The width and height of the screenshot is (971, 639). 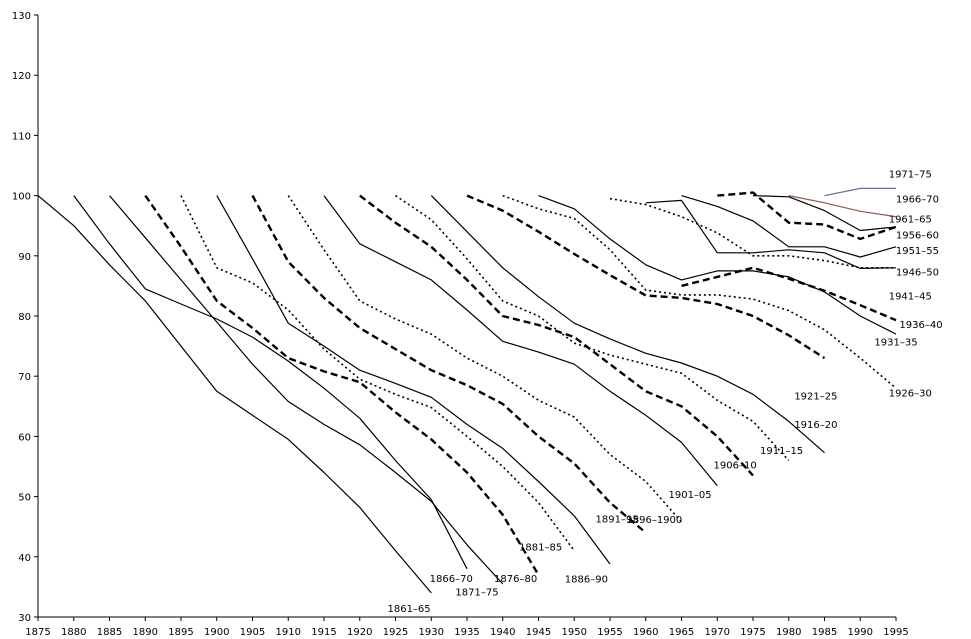 What do you see at coordinates (515, 579) in the screenshot?
I see `series-label-1876–80: 1876–80` at bounding box center [515, 579].